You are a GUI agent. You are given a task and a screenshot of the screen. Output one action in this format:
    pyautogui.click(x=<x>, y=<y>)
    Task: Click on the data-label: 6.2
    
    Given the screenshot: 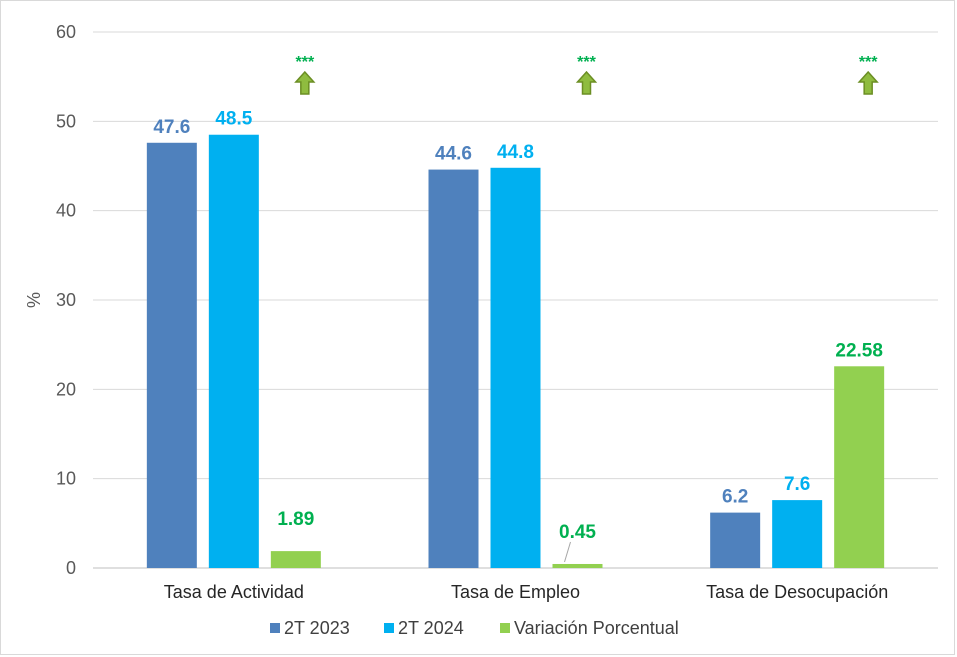 What is the action you would take?
    pyautogui.click(x=735, y=497)
    